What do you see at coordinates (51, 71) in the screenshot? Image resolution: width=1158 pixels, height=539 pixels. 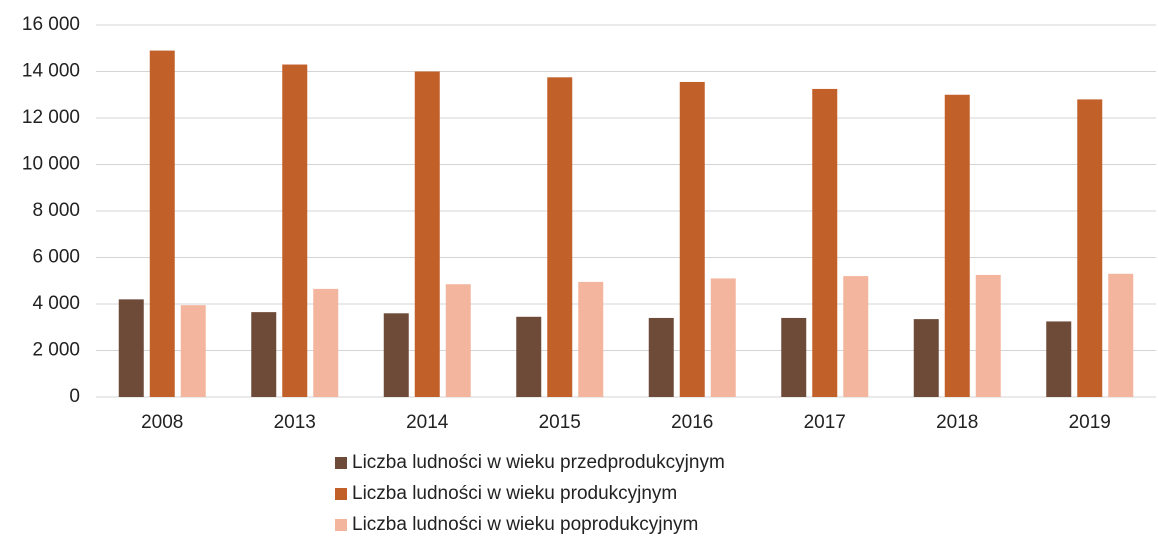 I see `y-tick-label: 14 000` at bounding box center [51, 71].